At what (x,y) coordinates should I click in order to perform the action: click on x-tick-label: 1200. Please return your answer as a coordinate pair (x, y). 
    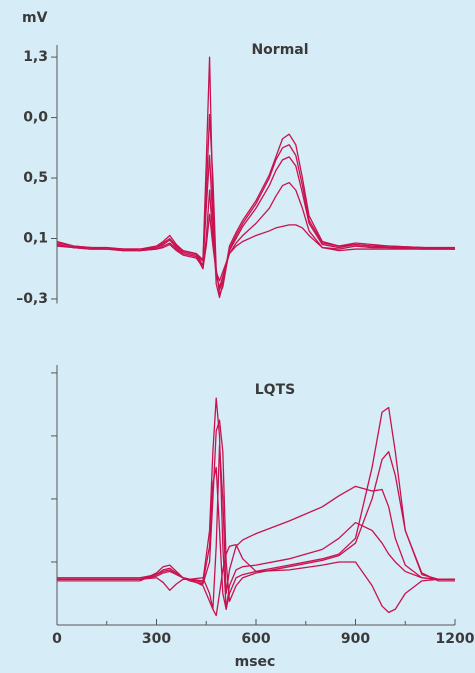
    Looking at the image, I should click on (455, 639).